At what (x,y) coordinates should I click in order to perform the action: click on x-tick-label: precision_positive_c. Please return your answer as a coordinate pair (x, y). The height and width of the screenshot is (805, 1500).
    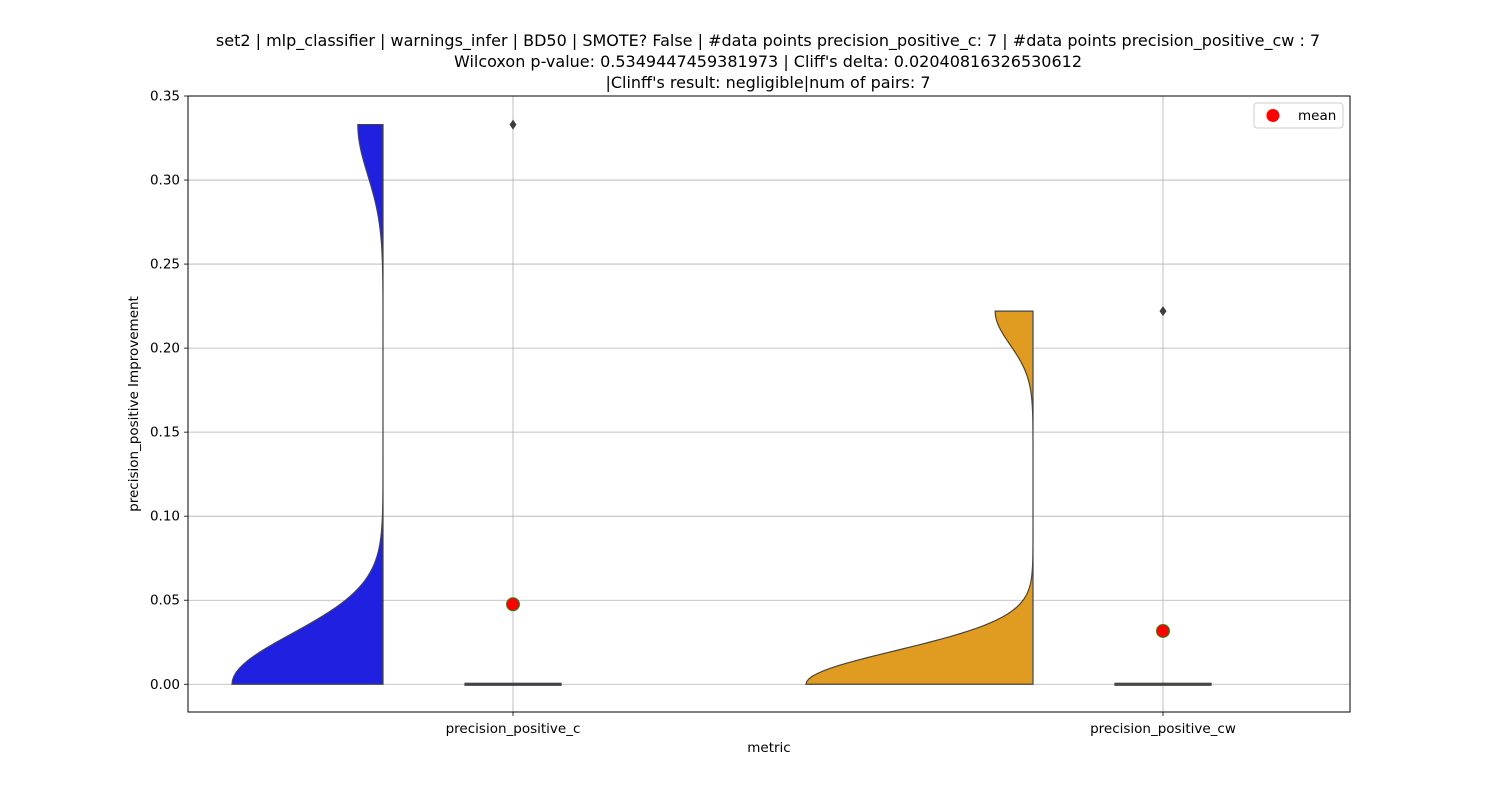
    Looking at the image, I should click on (513, 729).